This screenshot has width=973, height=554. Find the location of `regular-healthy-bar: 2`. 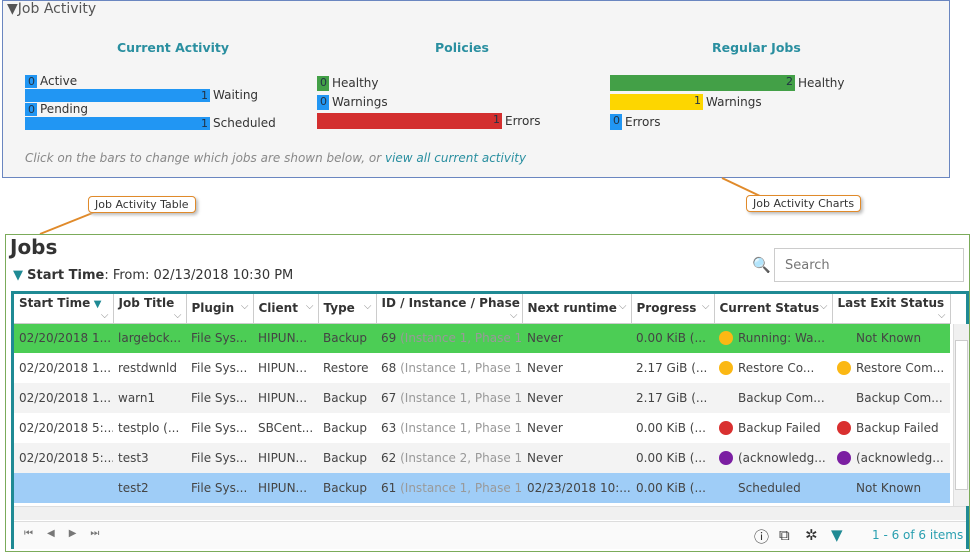

regular-healthy-bar: 2 is located at coordinates (702, 83).